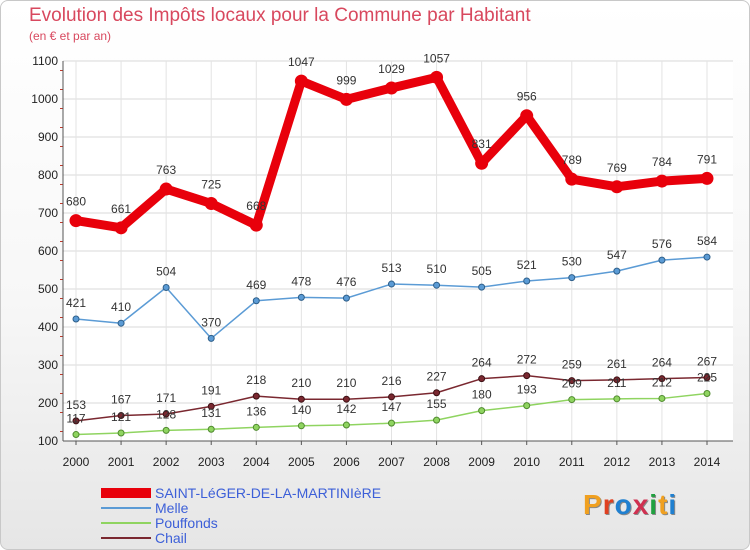 The width and height of the screenshot is (750, 550). Describe the element at coordinates (126, 493) in the screenshot. I see `legend-swatch-saint-leger` at that location.